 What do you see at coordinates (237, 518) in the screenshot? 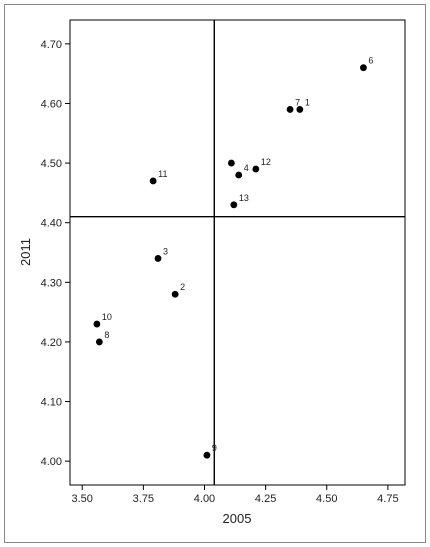
I see `x-axis-label: 2005` at bounding box center [237, 518].